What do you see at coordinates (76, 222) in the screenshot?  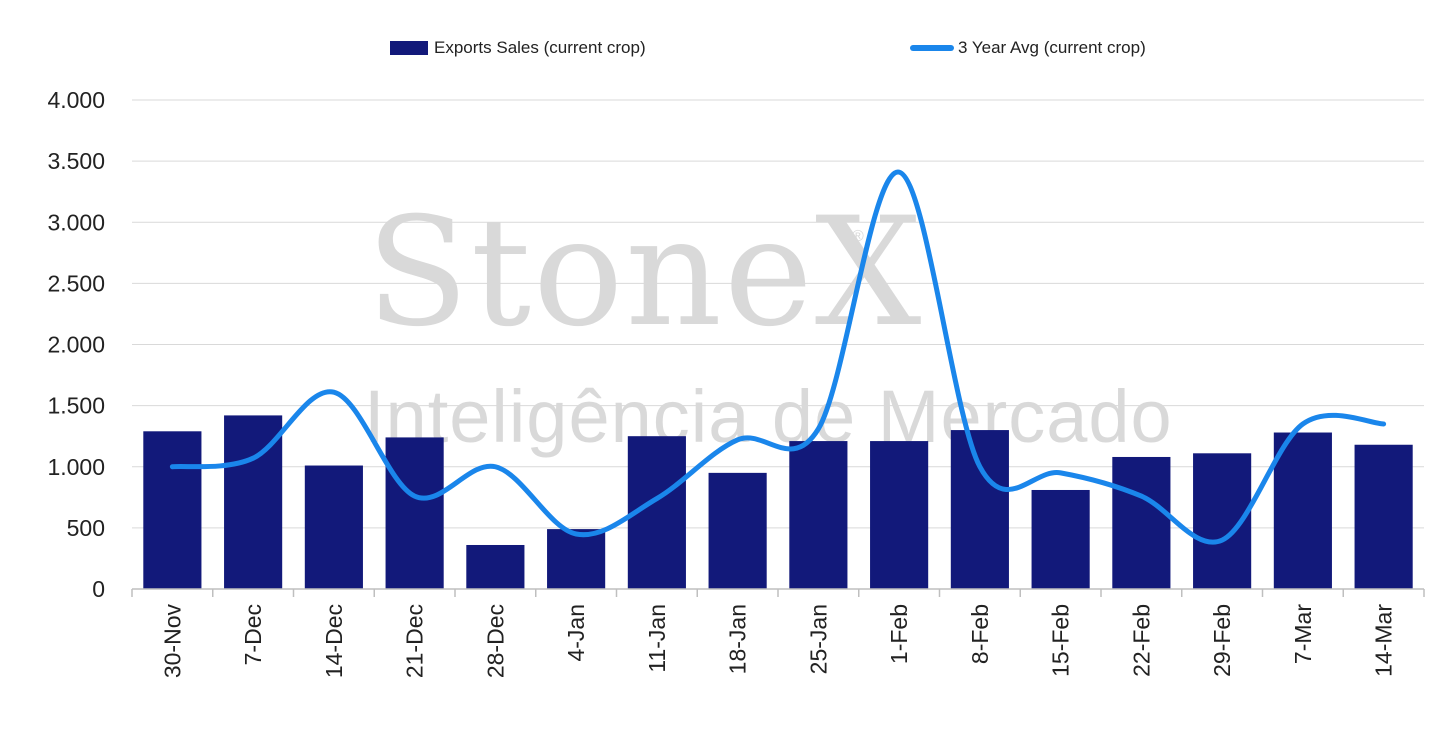 I see `y-tick-label: 3.000` at bounding box center [76, 222].